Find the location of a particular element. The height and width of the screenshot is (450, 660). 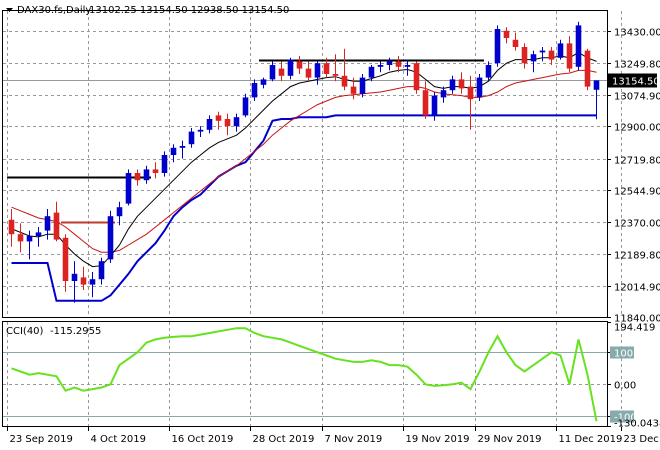

current-price-box: 13154.50 is located at coordinates (633, 80).